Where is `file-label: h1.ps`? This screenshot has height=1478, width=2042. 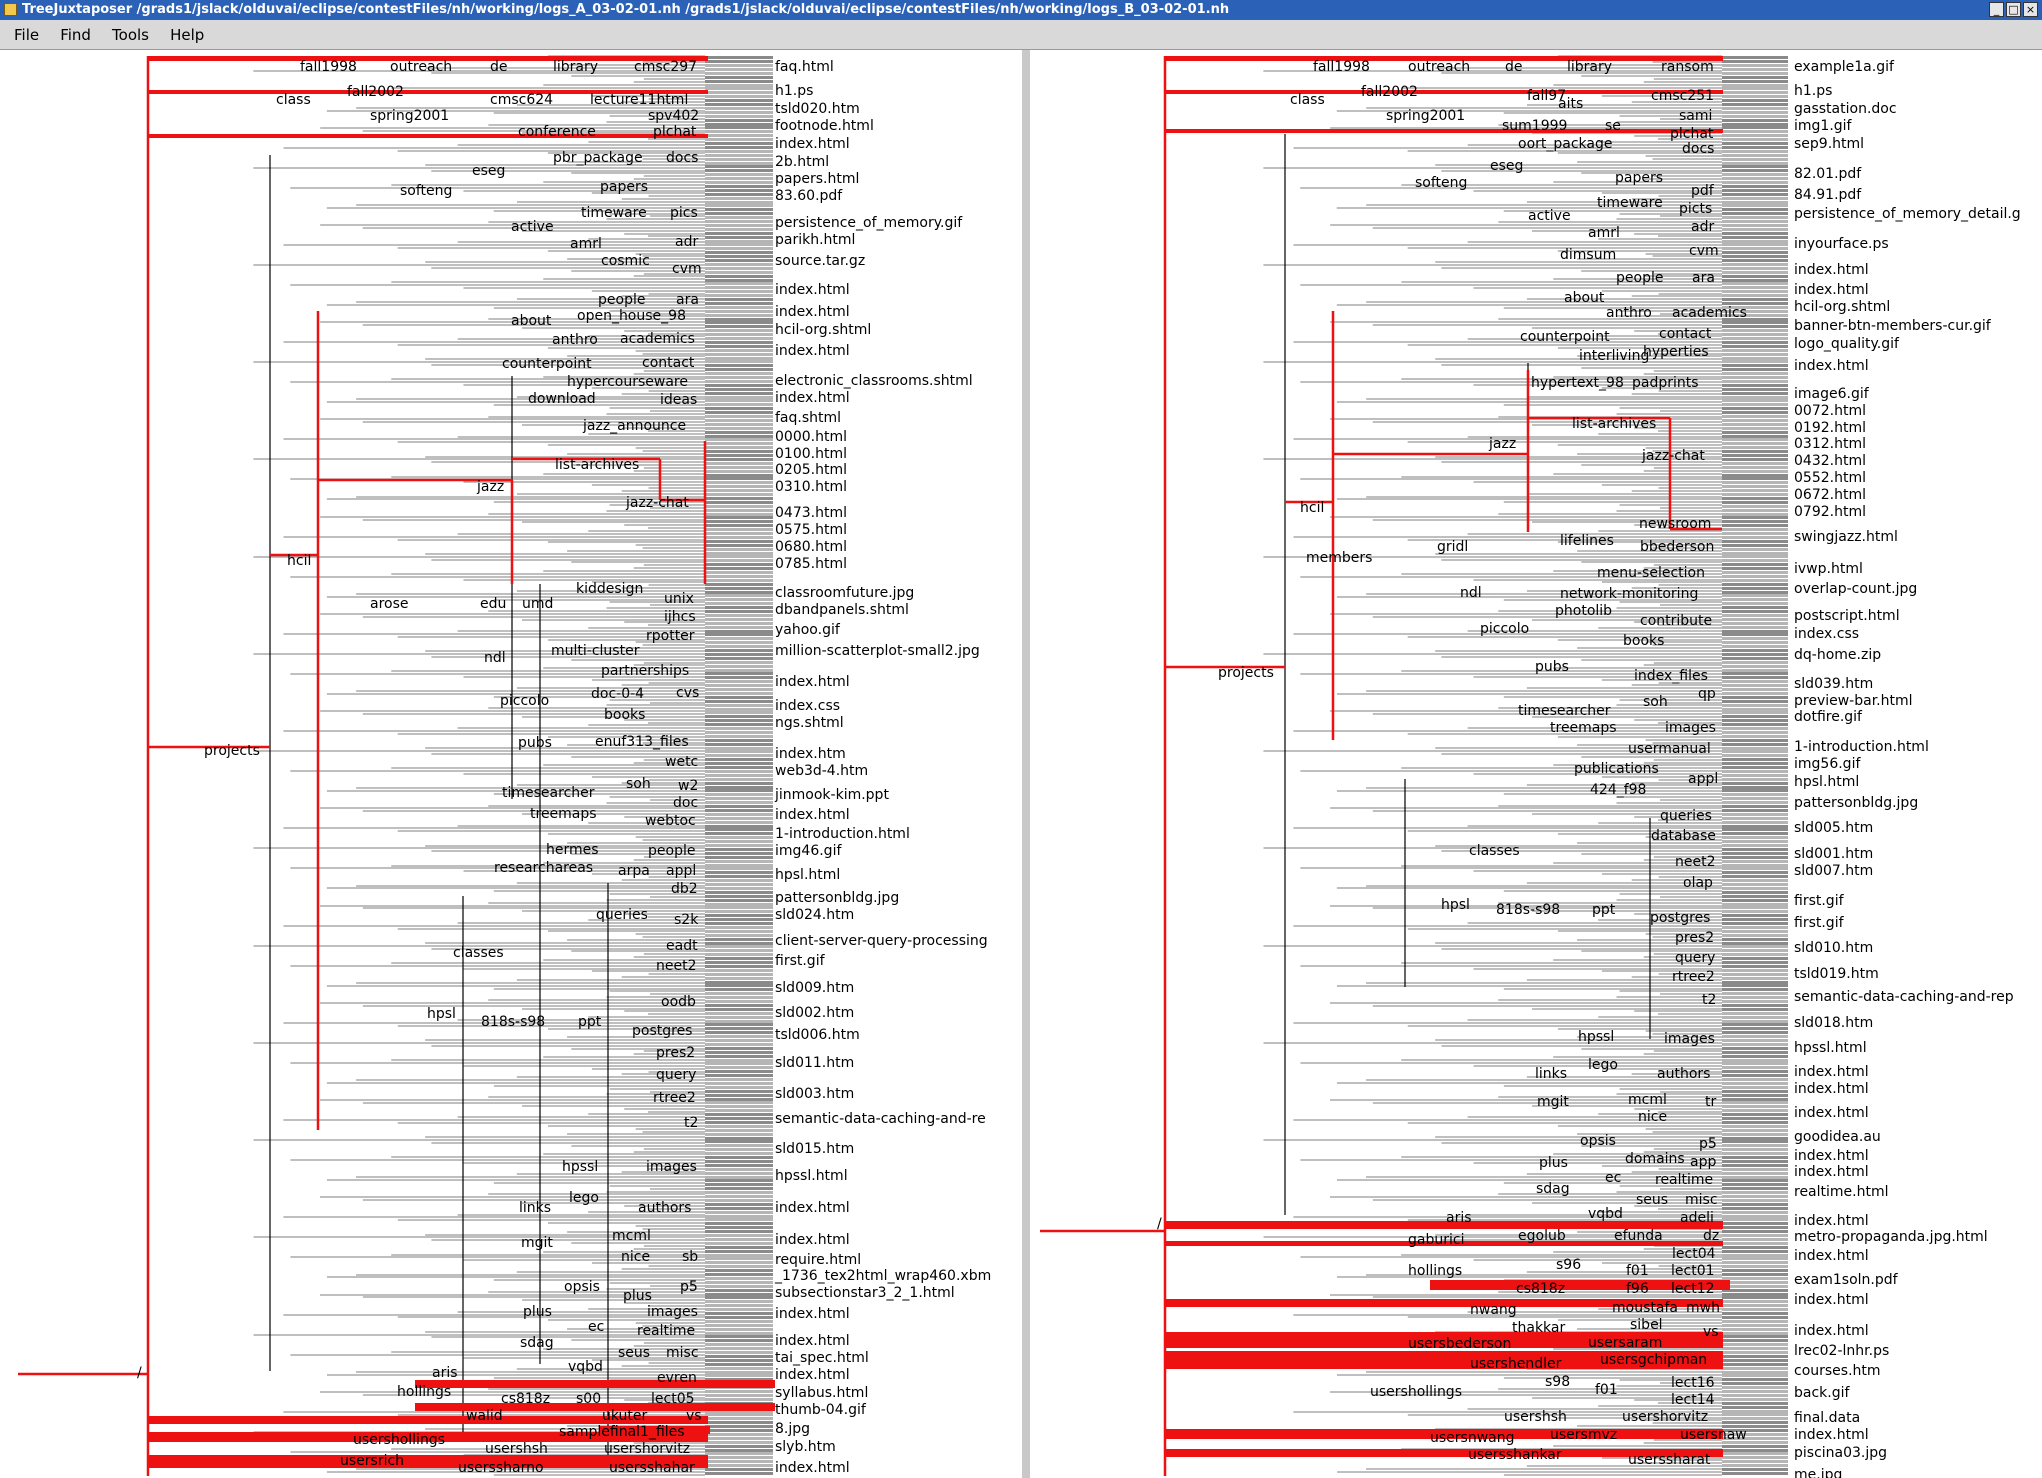
file-label: h1.ps is located at coordinates (794, 91).